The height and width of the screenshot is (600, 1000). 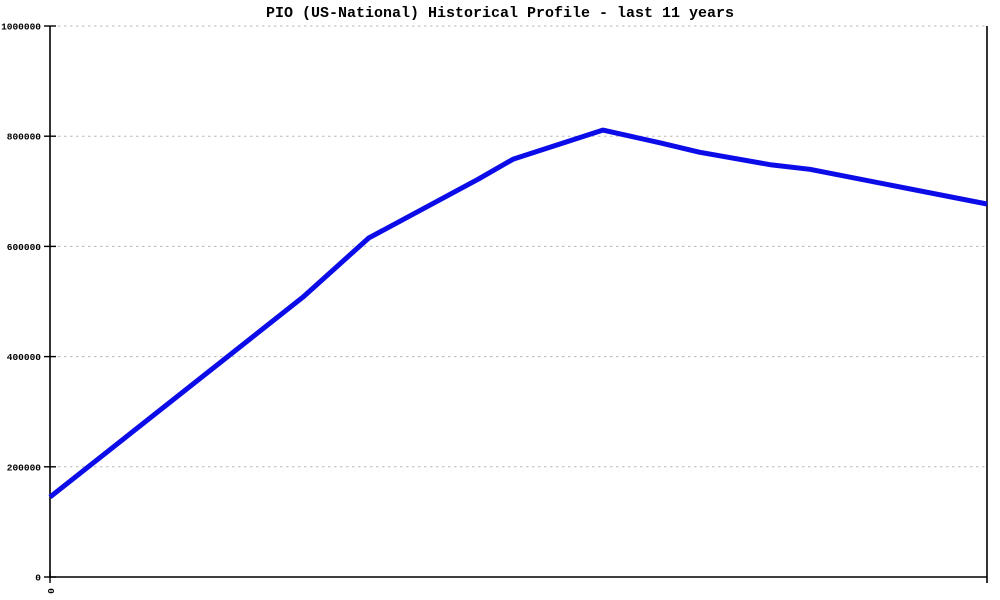 I want to click on y-tick-label: 200000, so click(x=24, y=467).